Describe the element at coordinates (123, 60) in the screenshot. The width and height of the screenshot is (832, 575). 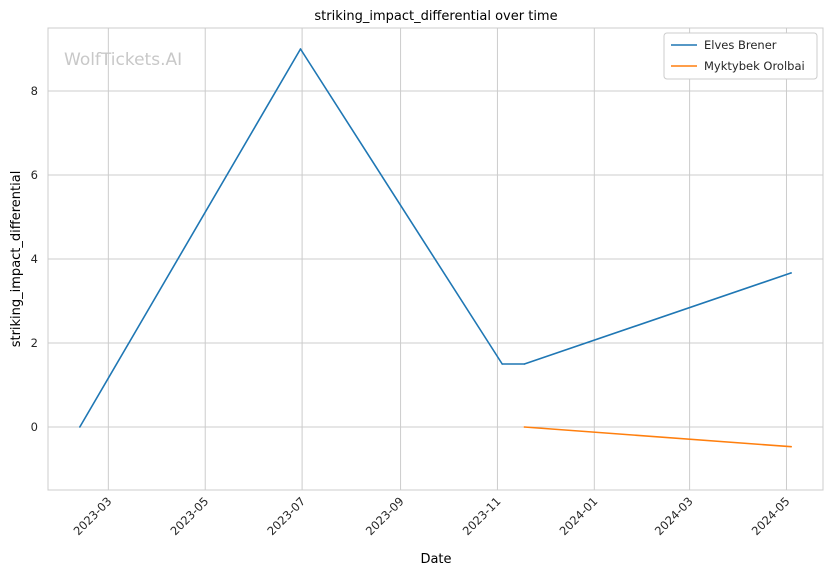
I see `watermark: WolfTickets.AI` at that location.